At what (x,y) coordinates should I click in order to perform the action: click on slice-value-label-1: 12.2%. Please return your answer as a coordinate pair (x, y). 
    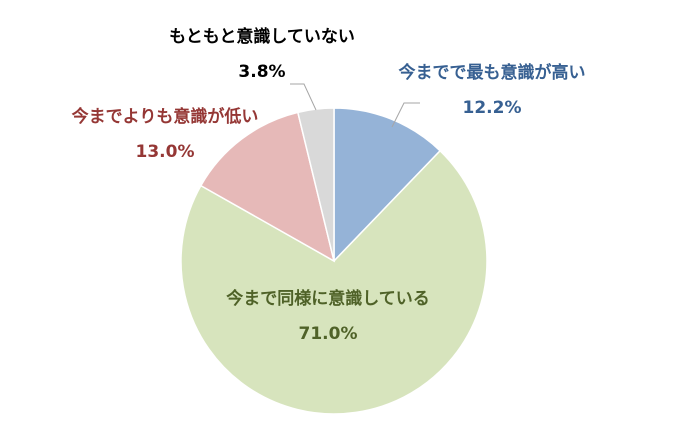
    Looking at the image, I should click on (492, 108).